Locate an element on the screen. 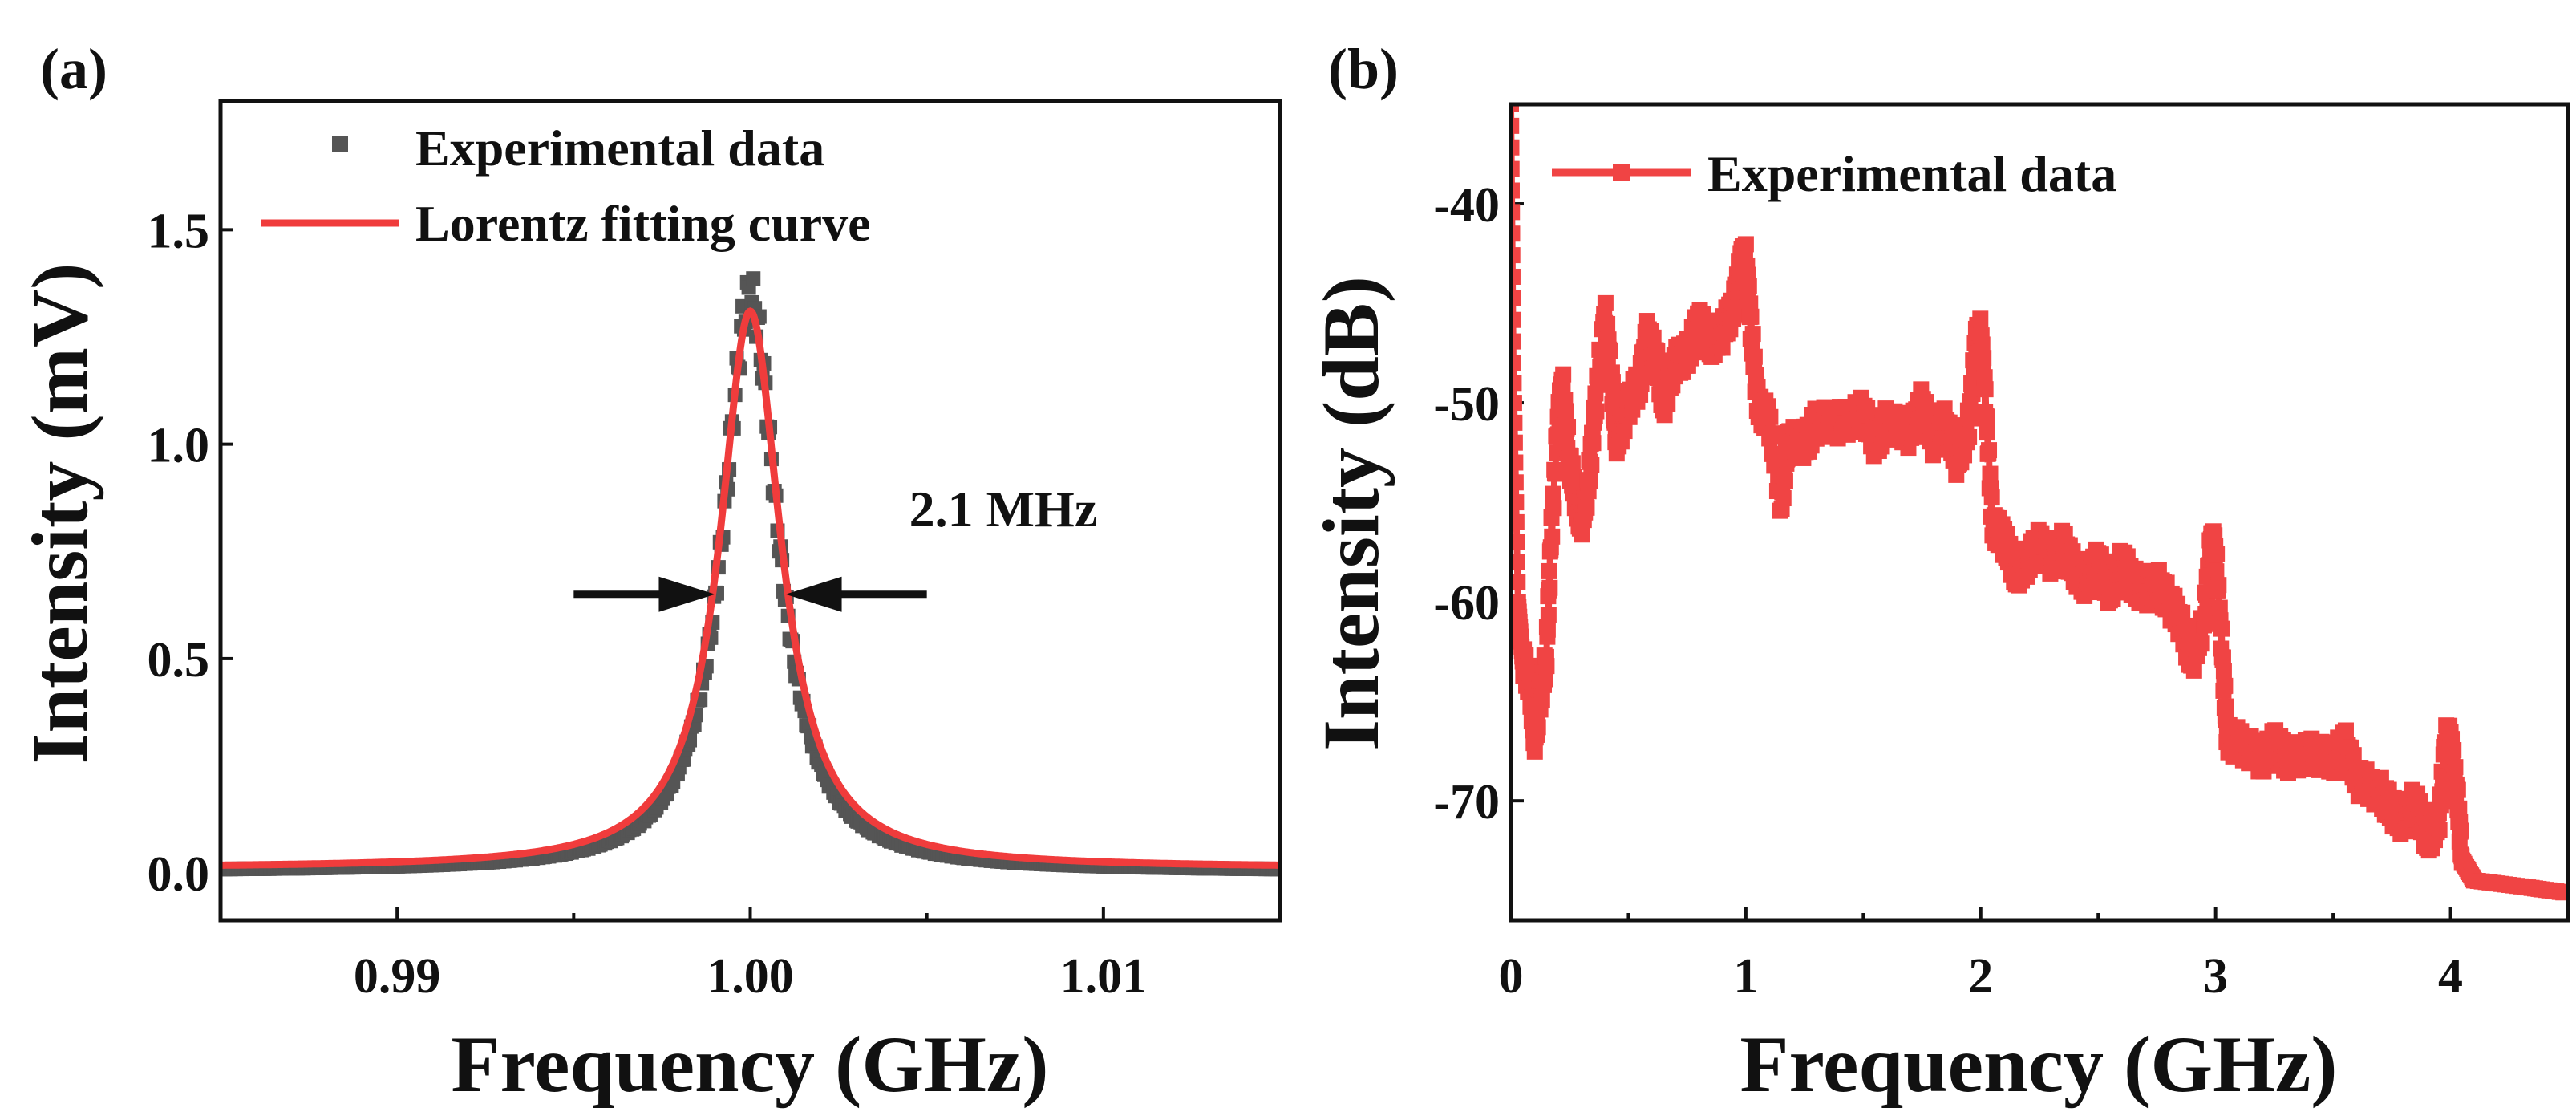  panel-b-y-axis-label: Intensity (dB) is located at coordinates (1350, 513).